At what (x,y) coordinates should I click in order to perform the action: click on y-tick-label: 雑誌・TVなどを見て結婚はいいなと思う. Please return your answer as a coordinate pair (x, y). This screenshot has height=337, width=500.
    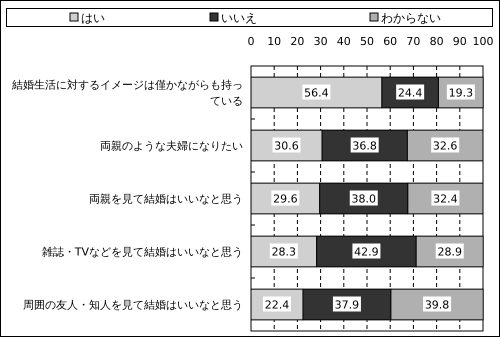
    Looking at the image, I should click on (142, 252).